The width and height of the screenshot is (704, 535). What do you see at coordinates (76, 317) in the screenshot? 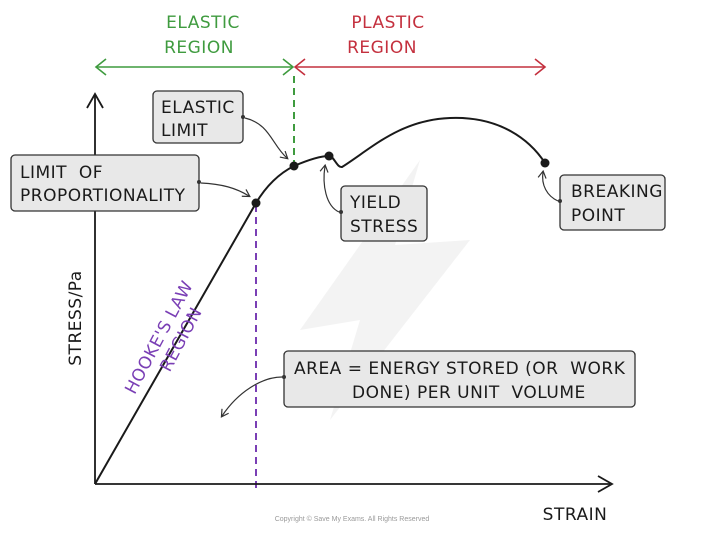
I see `y-axis-label: STRESS/Pa` at bounding box center [76, 317].